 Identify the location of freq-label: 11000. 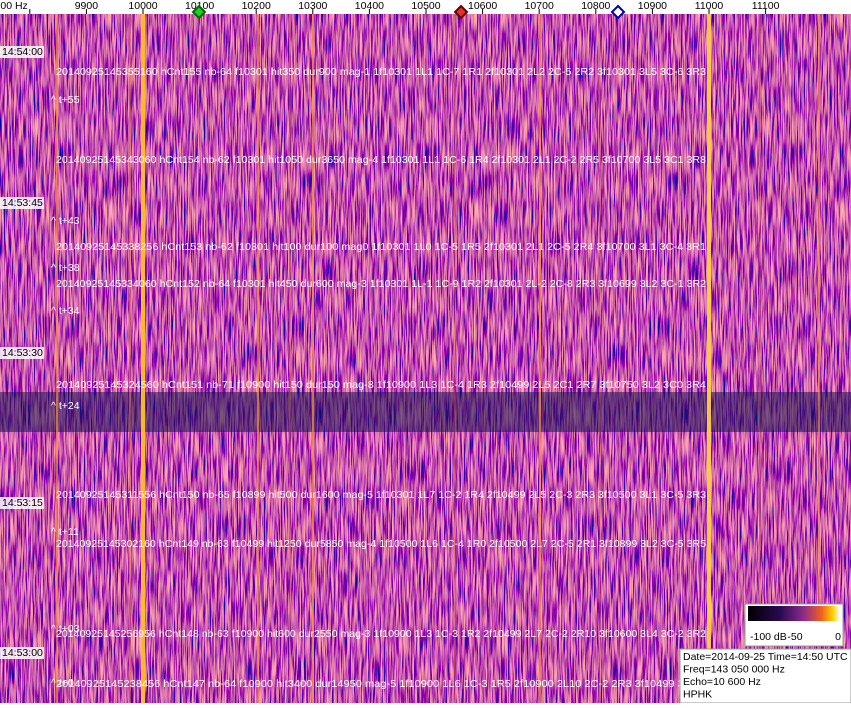
(709, 6).